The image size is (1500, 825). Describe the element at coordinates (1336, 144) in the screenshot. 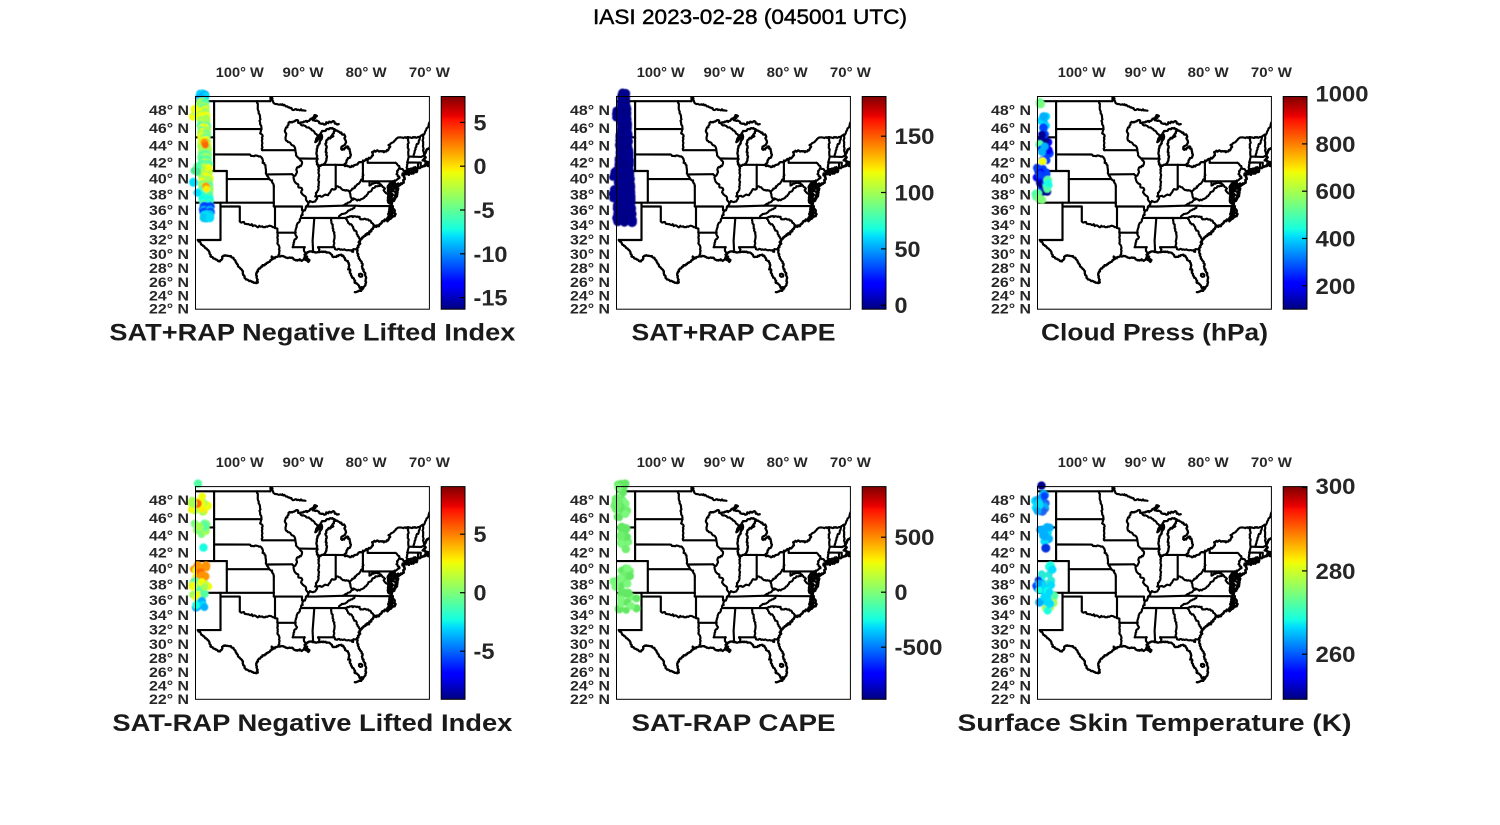

I see `svg-text: 800` at that location.